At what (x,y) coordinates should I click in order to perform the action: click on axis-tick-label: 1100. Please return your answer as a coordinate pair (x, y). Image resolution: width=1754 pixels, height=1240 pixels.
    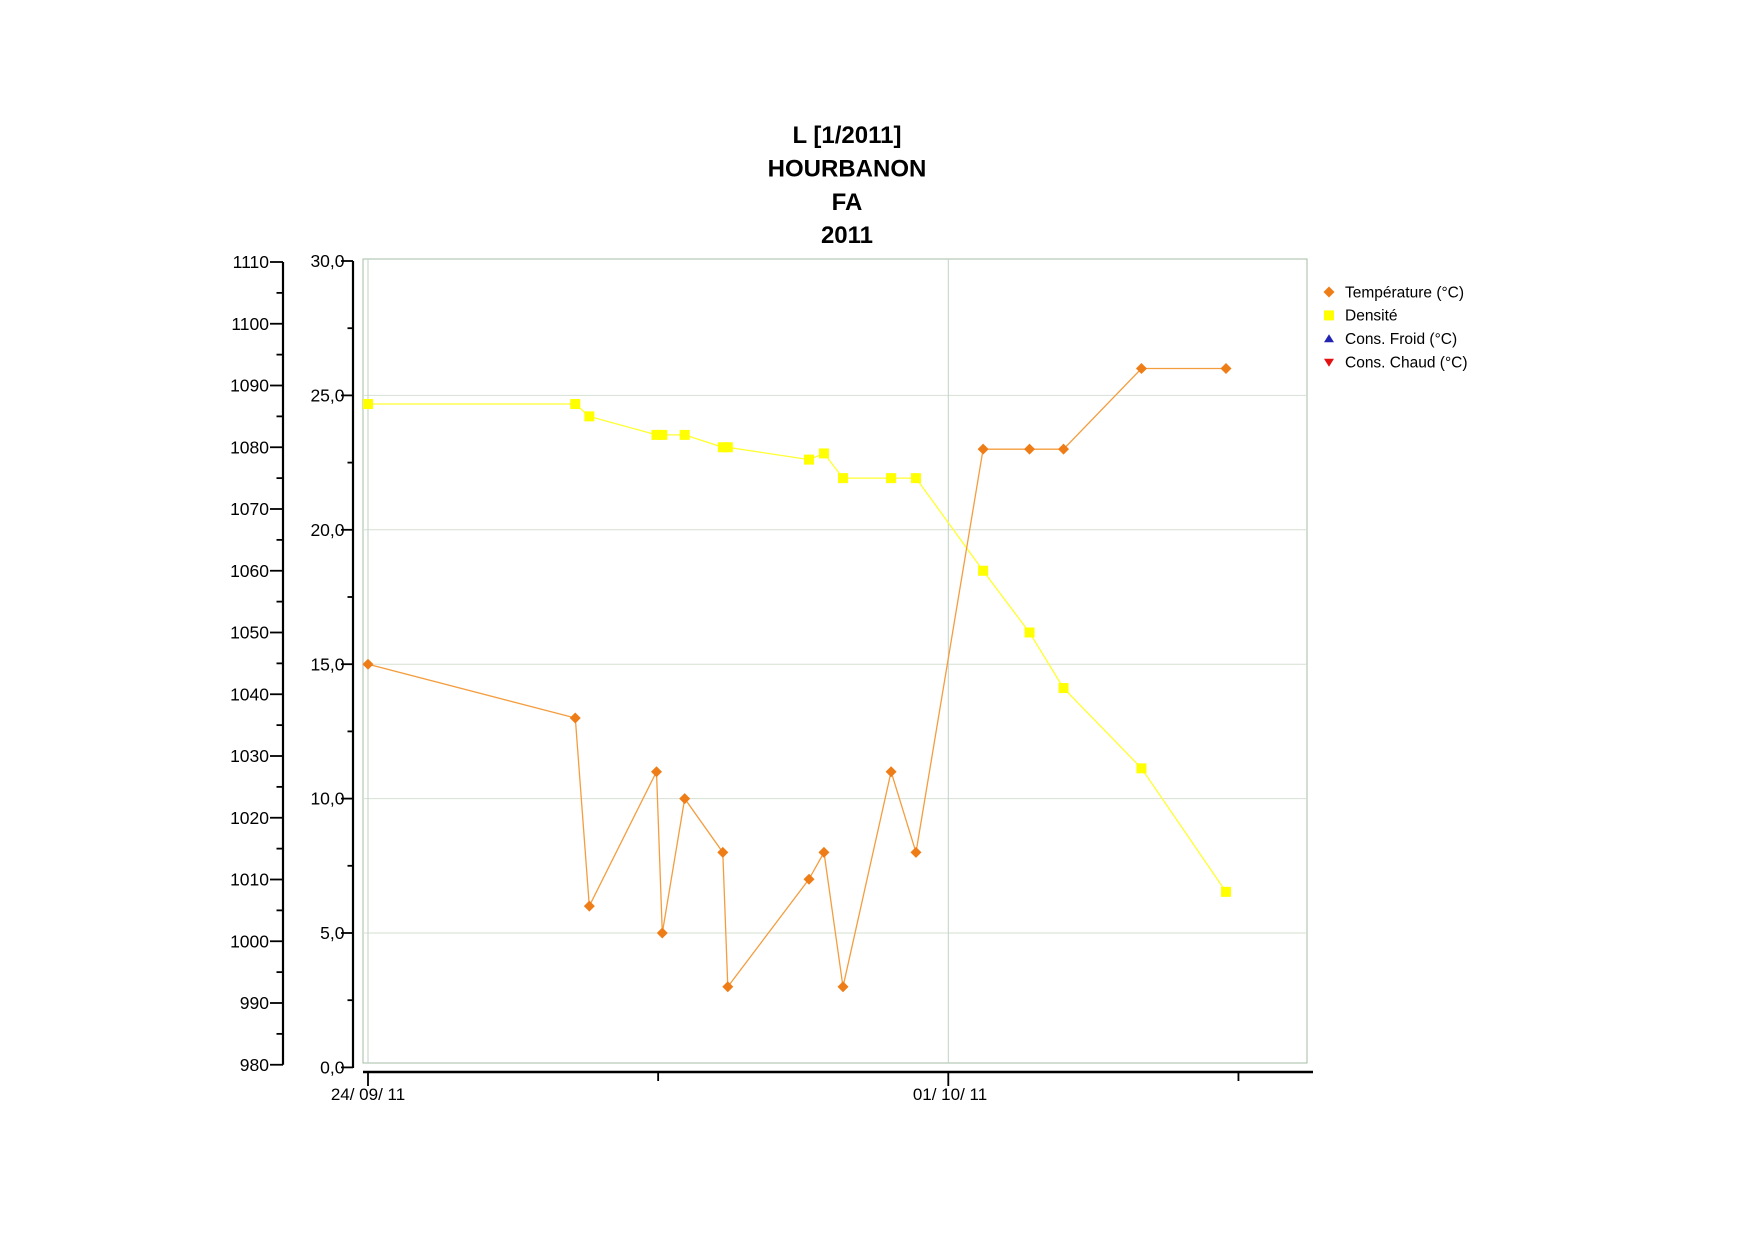
    Looking at the image, I should click on (250, 324).